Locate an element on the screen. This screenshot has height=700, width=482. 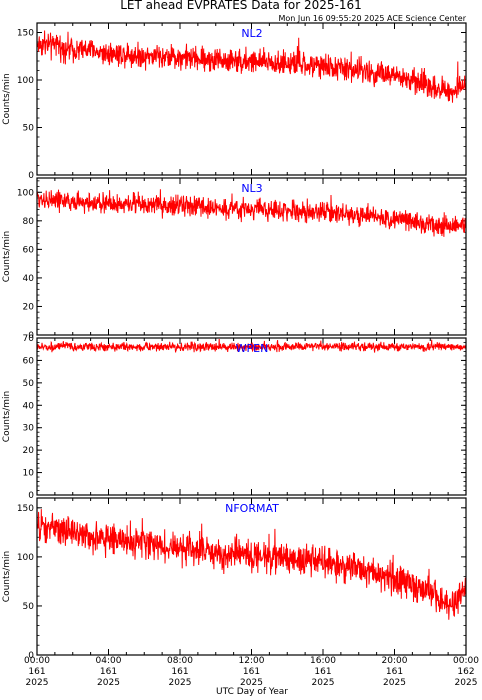
x-tick-label-time: 16:00 is located at coordinates (323, 661).